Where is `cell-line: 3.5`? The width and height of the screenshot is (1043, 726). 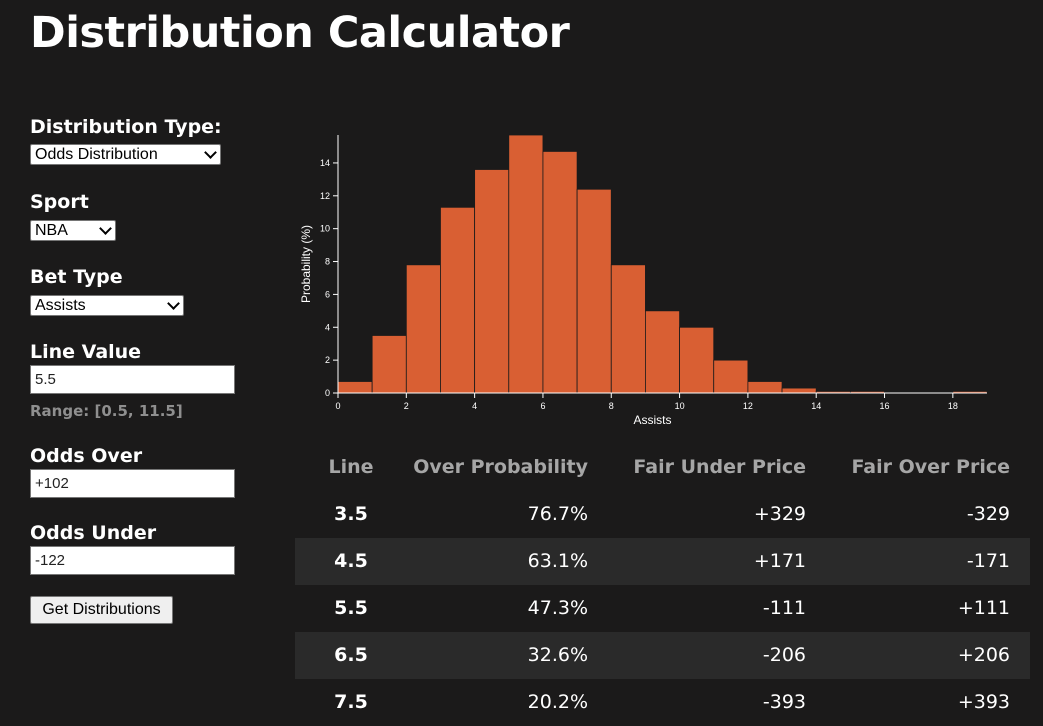 cell-line: 3.5 is located at coordinates (351, 514).